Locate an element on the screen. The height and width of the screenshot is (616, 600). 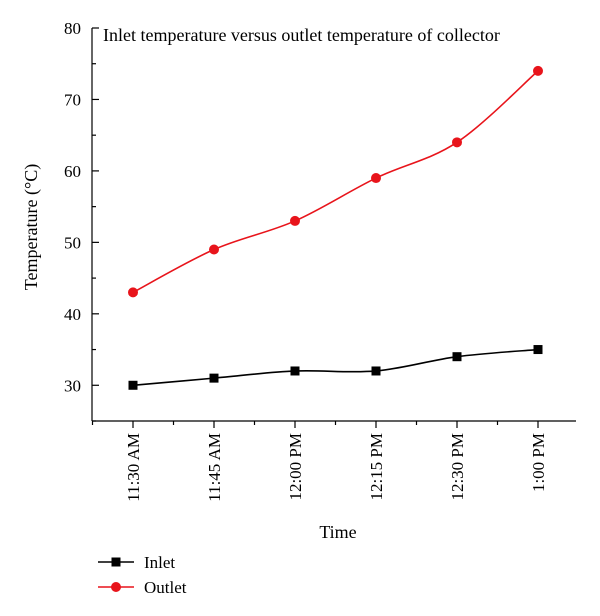
y-tick-label: 60 is located at coordinates (72, 171).